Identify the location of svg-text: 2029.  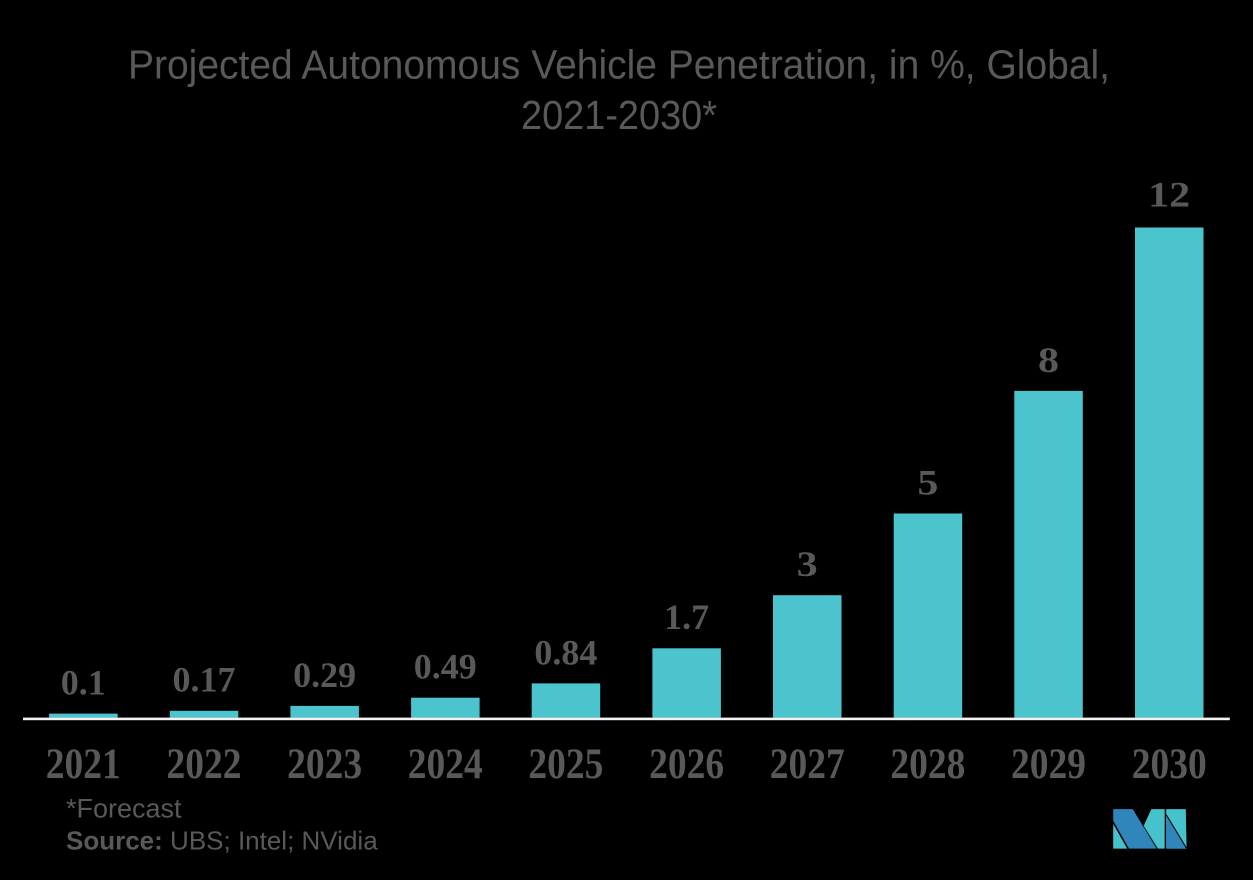
(1048, 764).